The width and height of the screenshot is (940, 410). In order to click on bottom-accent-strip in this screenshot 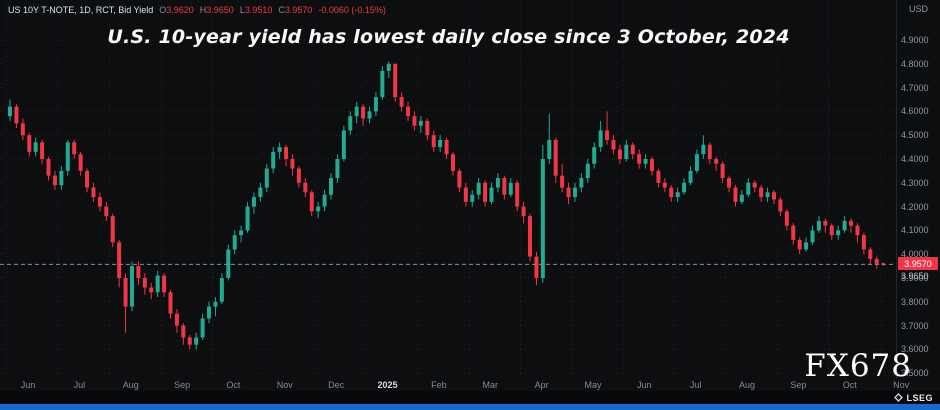, I will do `click(470, 407)`.